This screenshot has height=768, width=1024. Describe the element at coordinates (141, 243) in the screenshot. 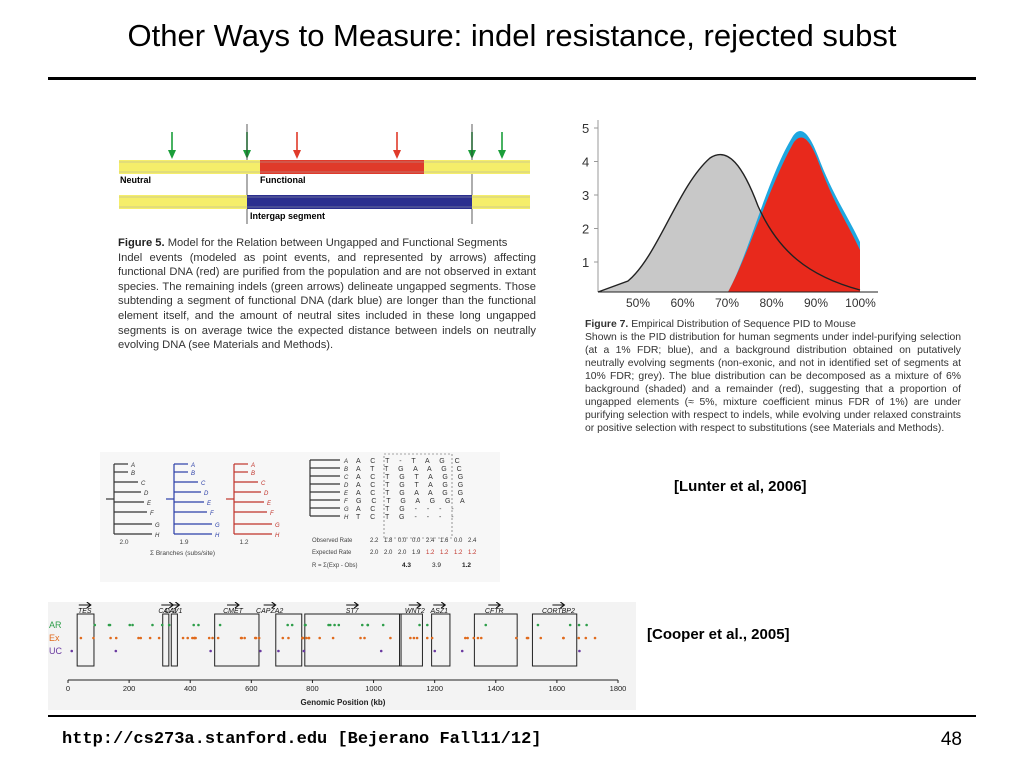

I see `figure5-caption-head: Figure 5.` at that location.